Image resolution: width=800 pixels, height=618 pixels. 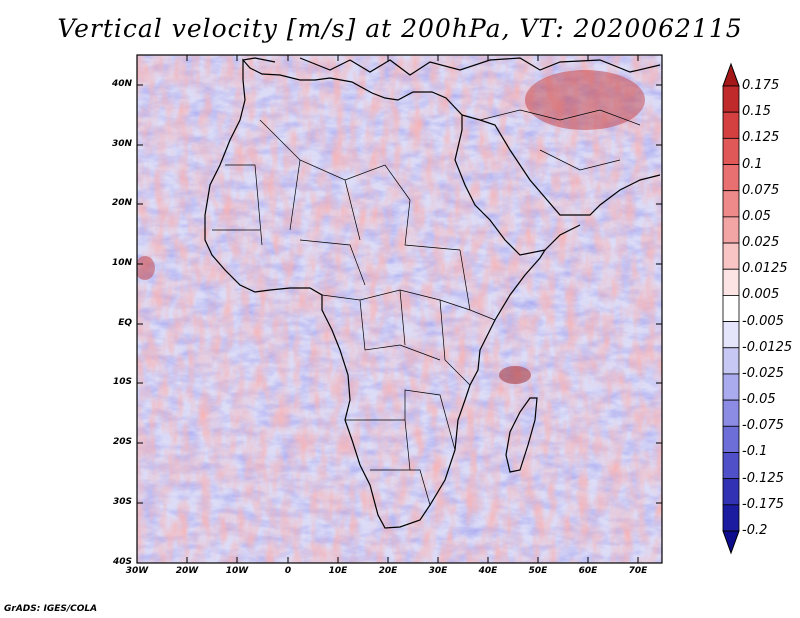 What do you see at coordinates (765, 269) in the screenshot?
I see `colorbar-label: 0.0125` at bounding box center [765, 269].